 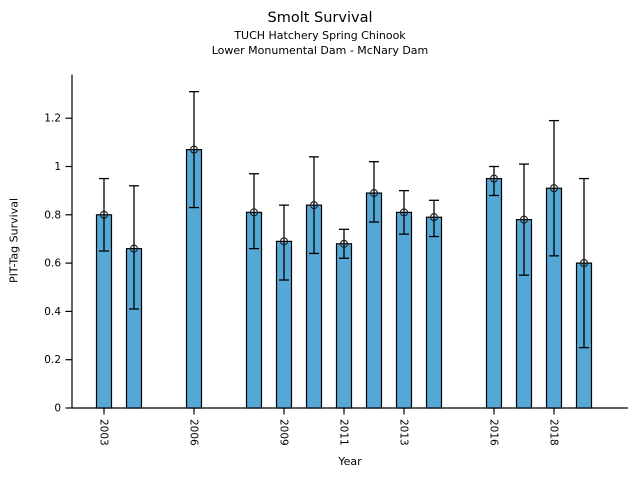 I want to click on y-axis-label: PIT-Tag Survival, so click(x=14, y=241).